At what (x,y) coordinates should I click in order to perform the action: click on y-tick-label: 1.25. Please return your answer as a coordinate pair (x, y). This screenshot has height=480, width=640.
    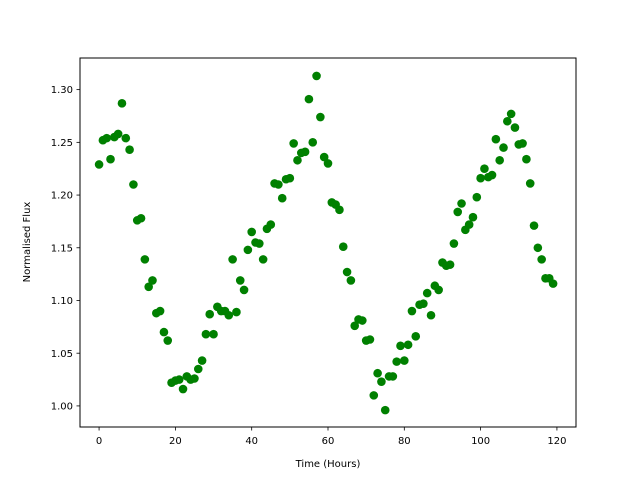
    Looking at the image, I should click on (62, 143).